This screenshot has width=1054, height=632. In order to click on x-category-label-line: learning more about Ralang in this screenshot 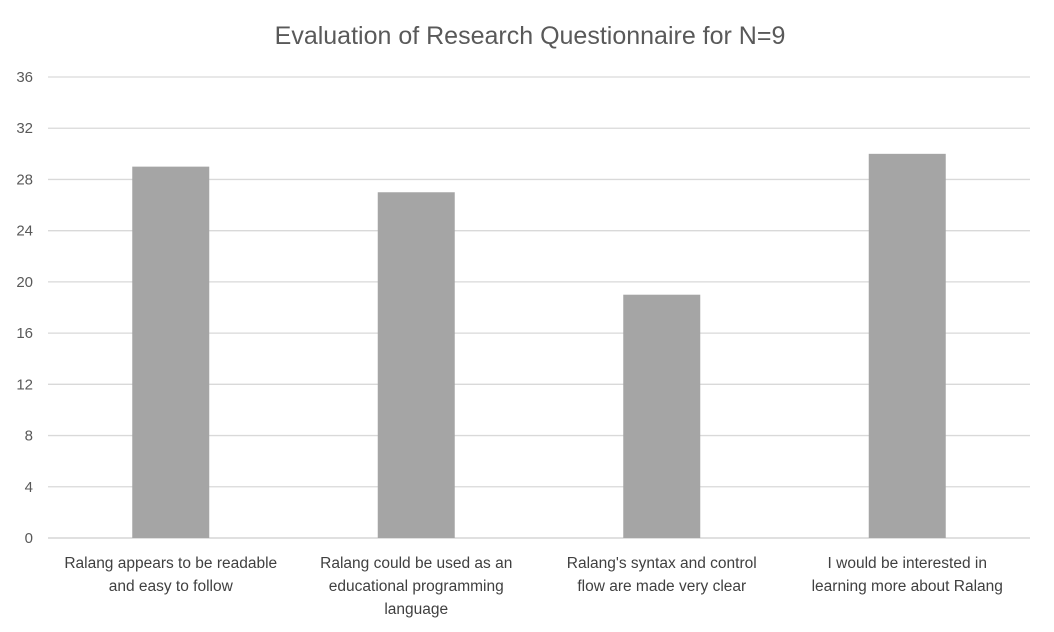, I will do `click(907, 586)`.